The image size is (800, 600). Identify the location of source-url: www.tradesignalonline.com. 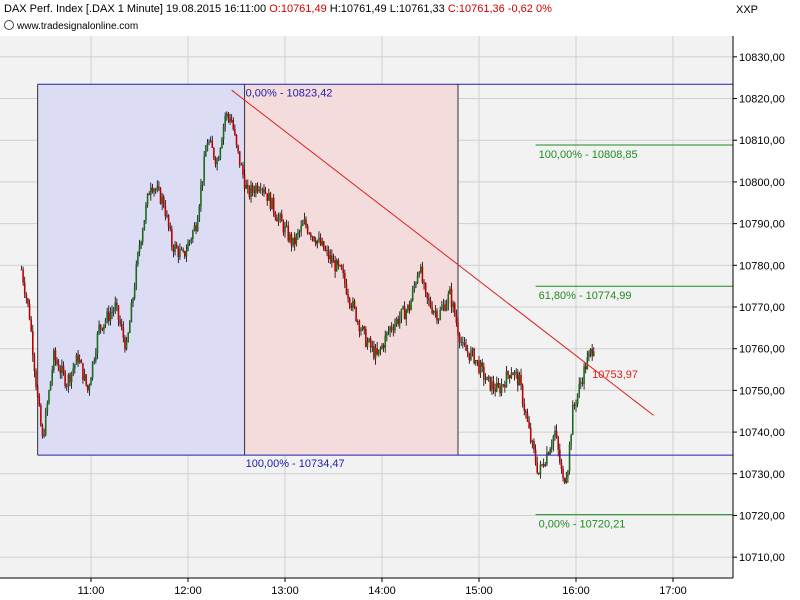
(78, 26).